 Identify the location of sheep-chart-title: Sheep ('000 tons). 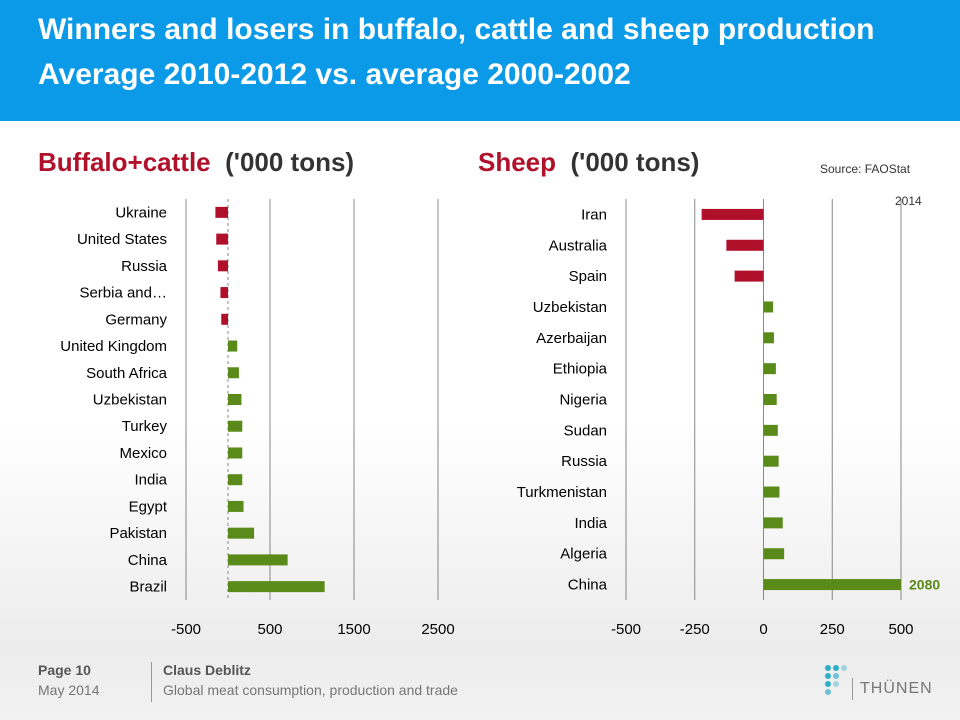
(588, 162).